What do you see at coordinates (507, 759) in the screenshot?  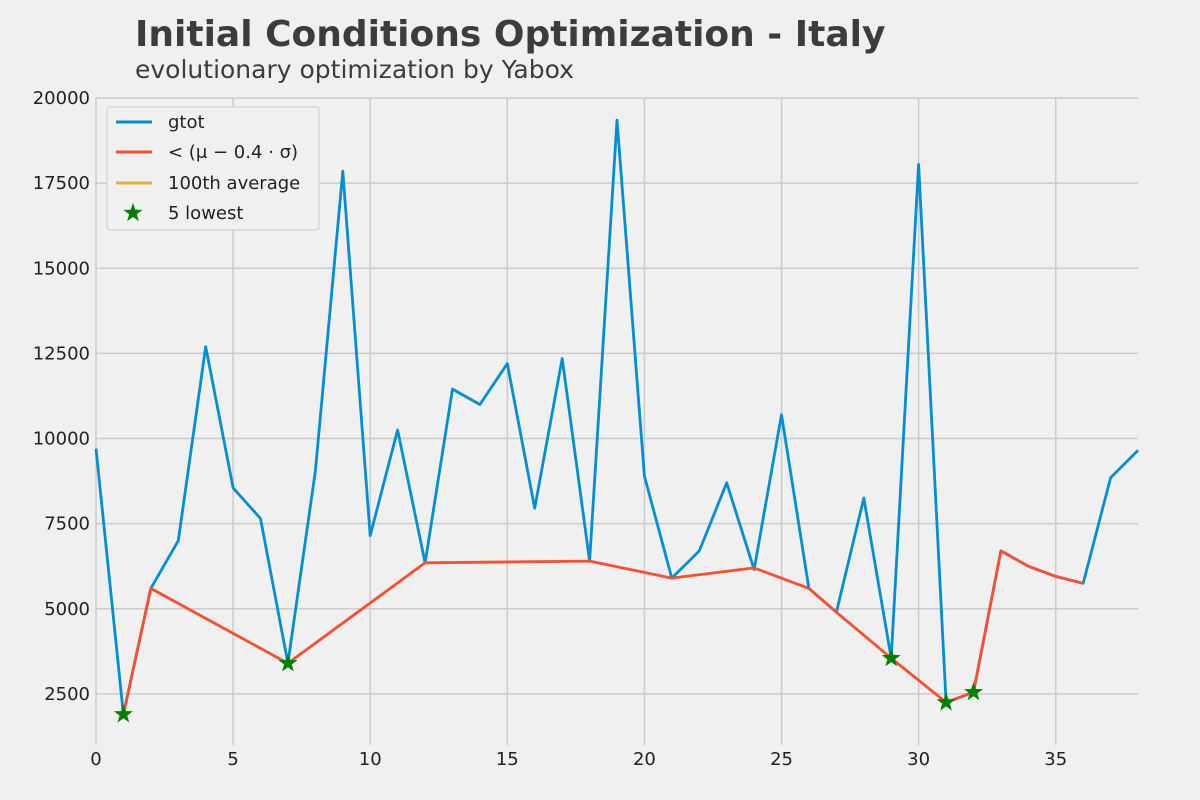 I see `x-tick-label: 15` at bounding box center [507, 759].